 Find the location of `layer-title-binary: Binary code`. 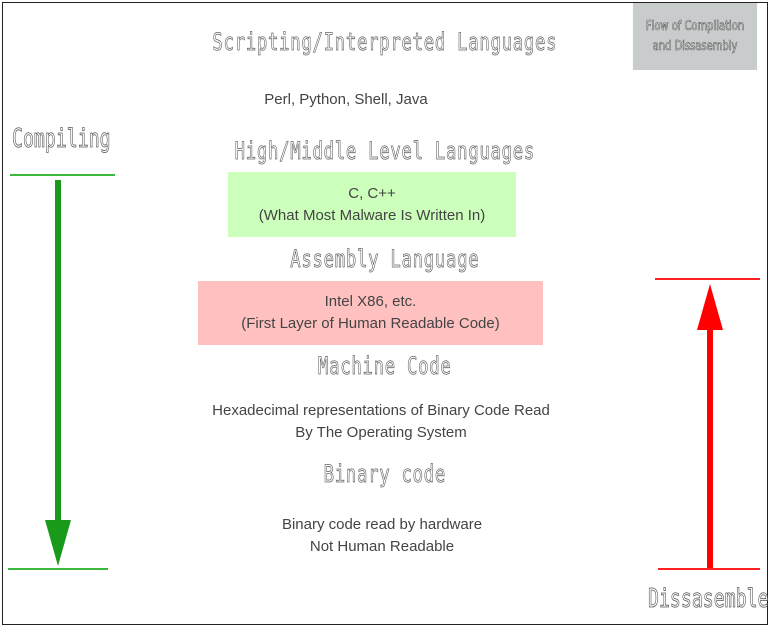

layer-title-binary: Binary code is located at coordinates (384, 474).